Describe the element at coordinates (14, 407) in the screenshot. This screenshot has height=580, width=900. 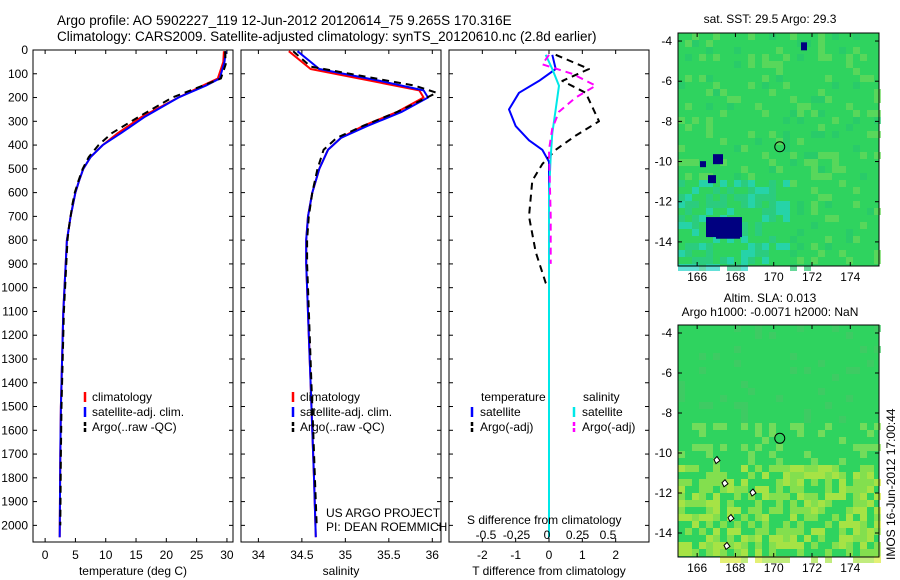
I see `depth-tick-label: 1500` at that location.